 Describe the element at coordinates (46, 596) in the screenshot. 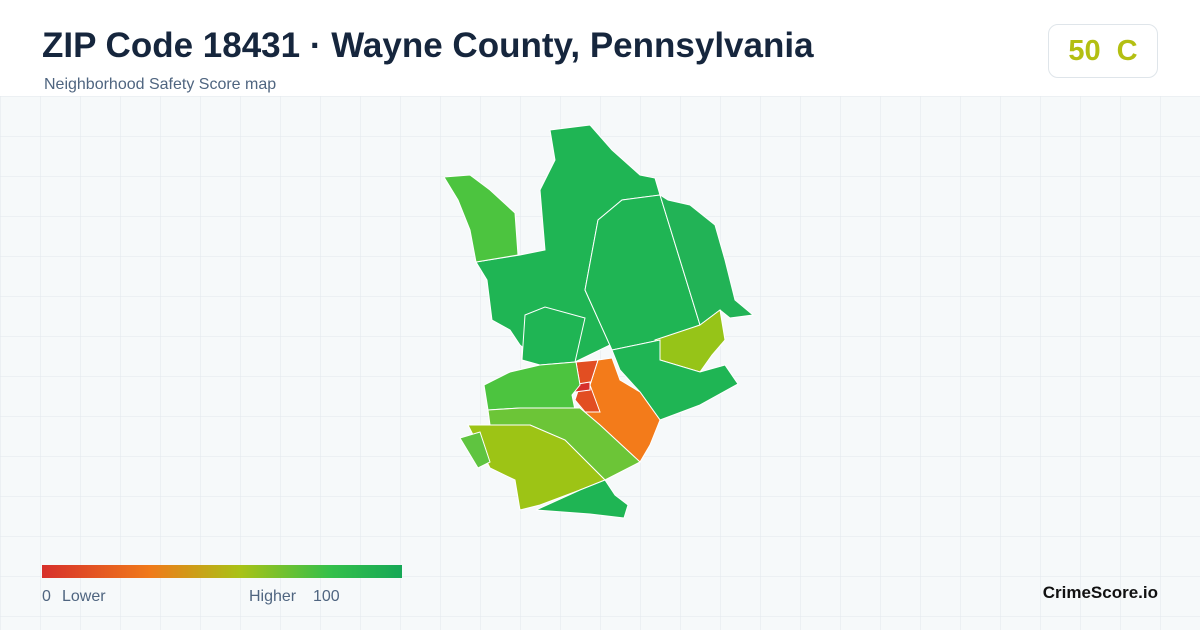

I see `legend-min: 0` at that location.